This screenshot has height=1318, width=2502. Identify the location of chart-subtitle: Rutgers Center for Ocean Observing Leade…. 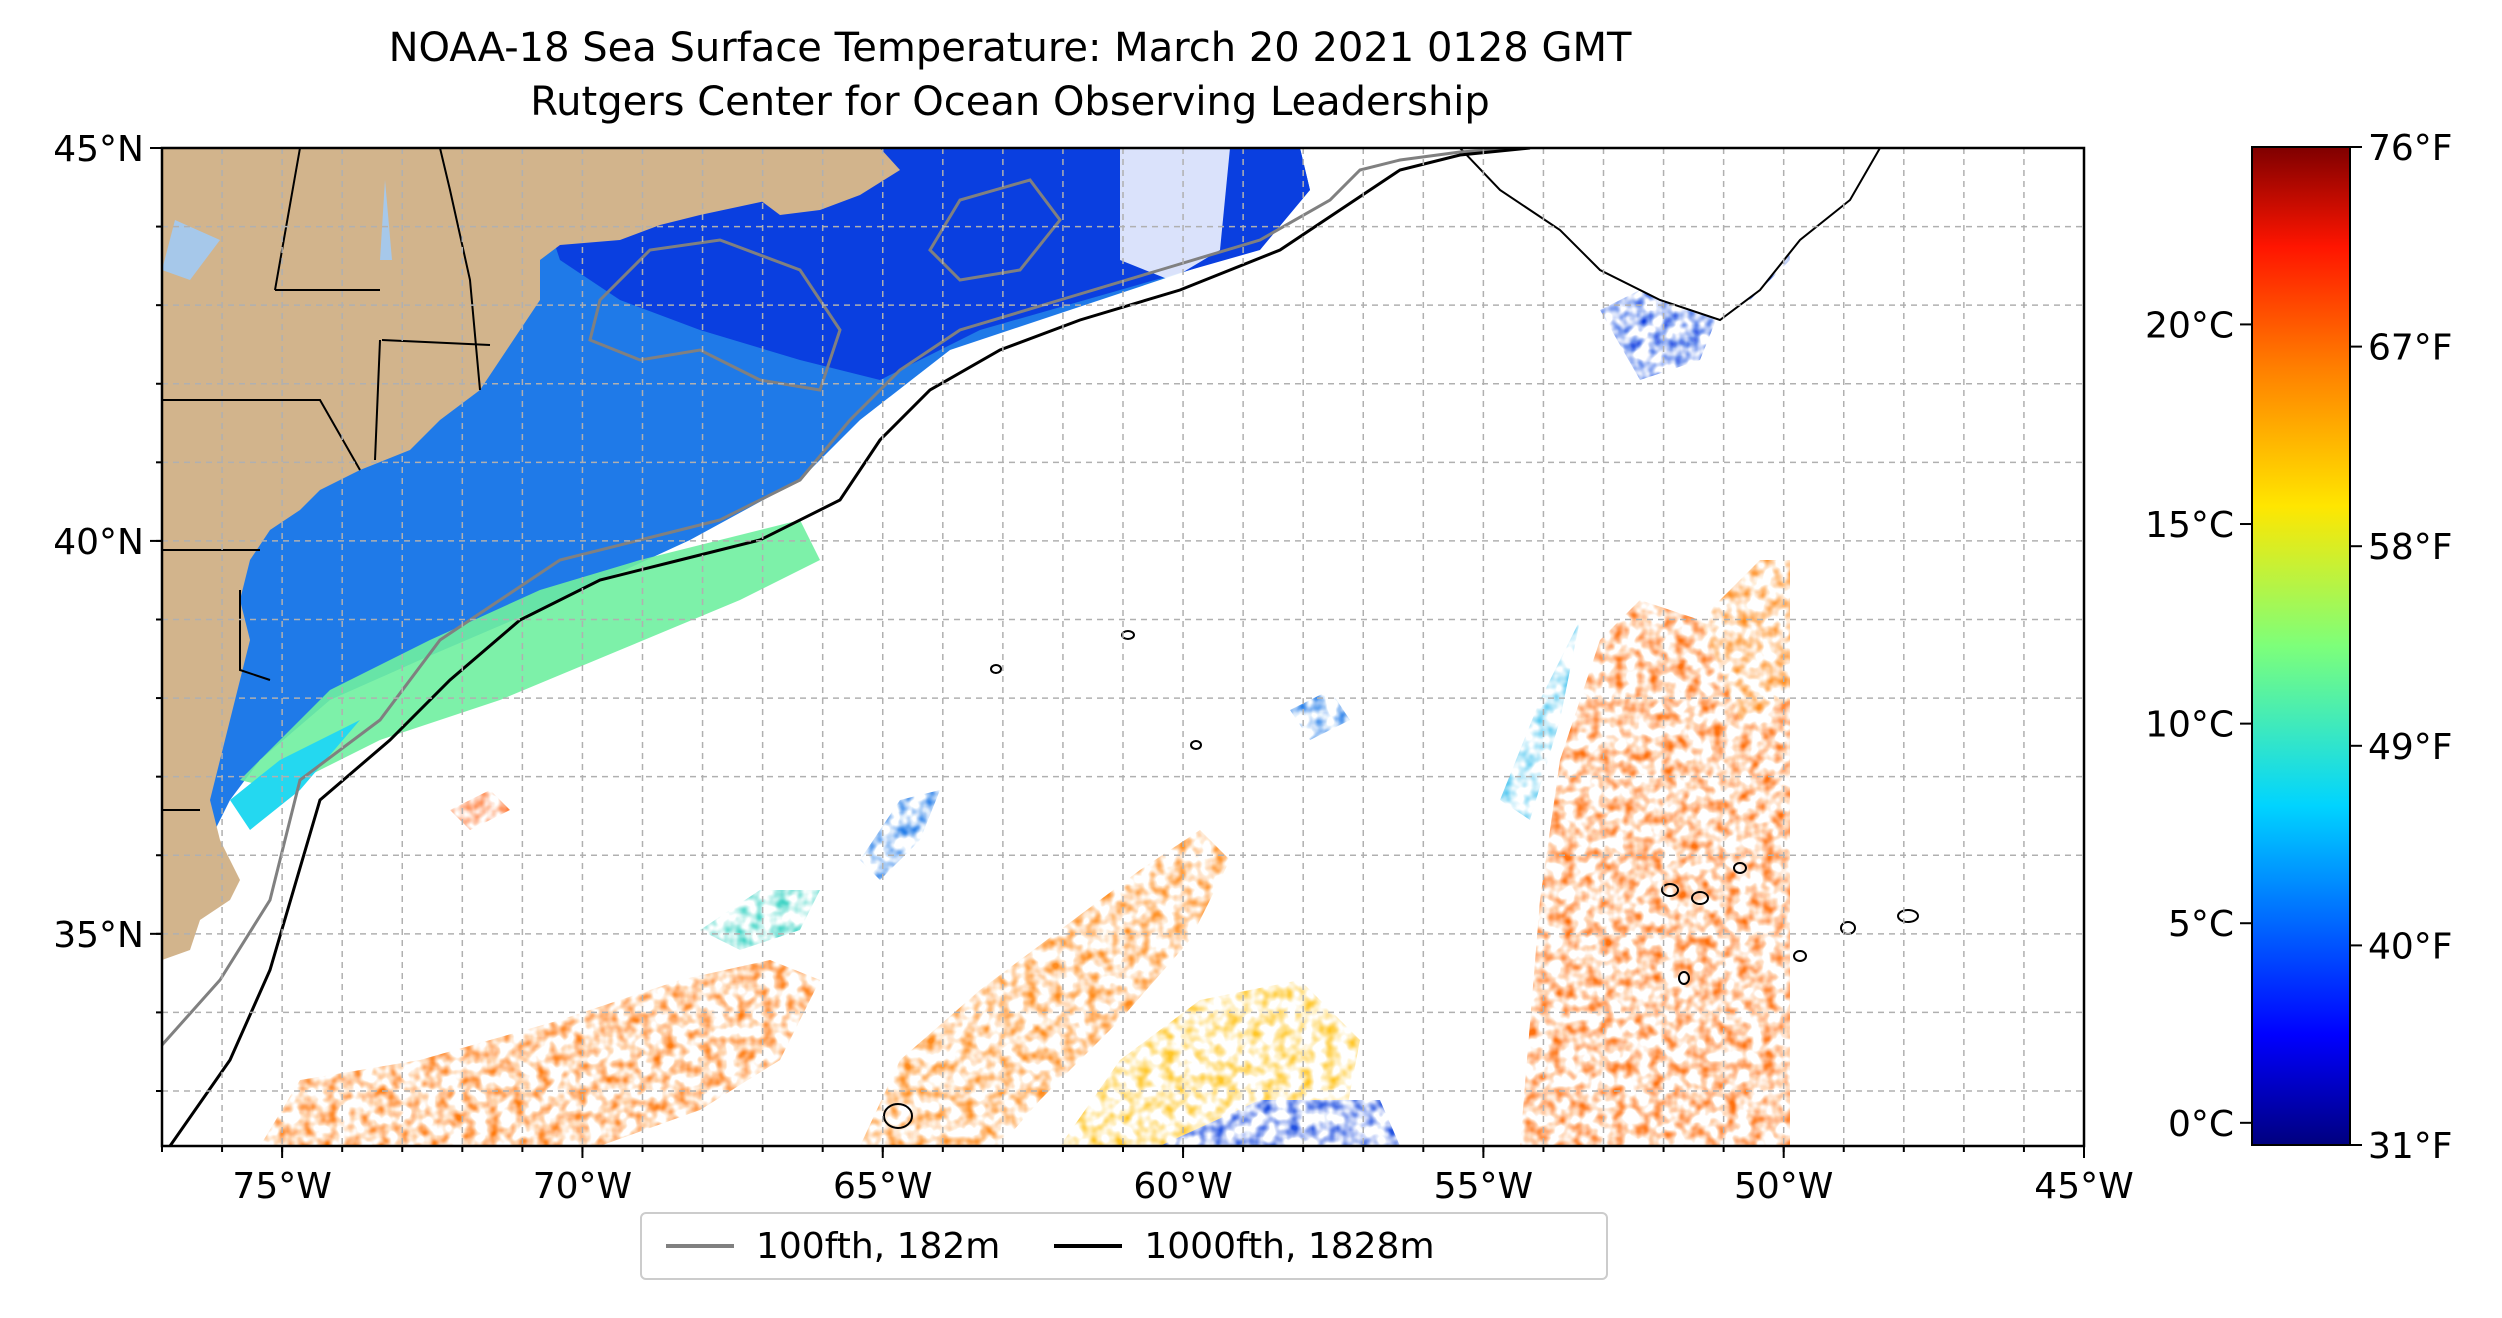
(1010, 102).